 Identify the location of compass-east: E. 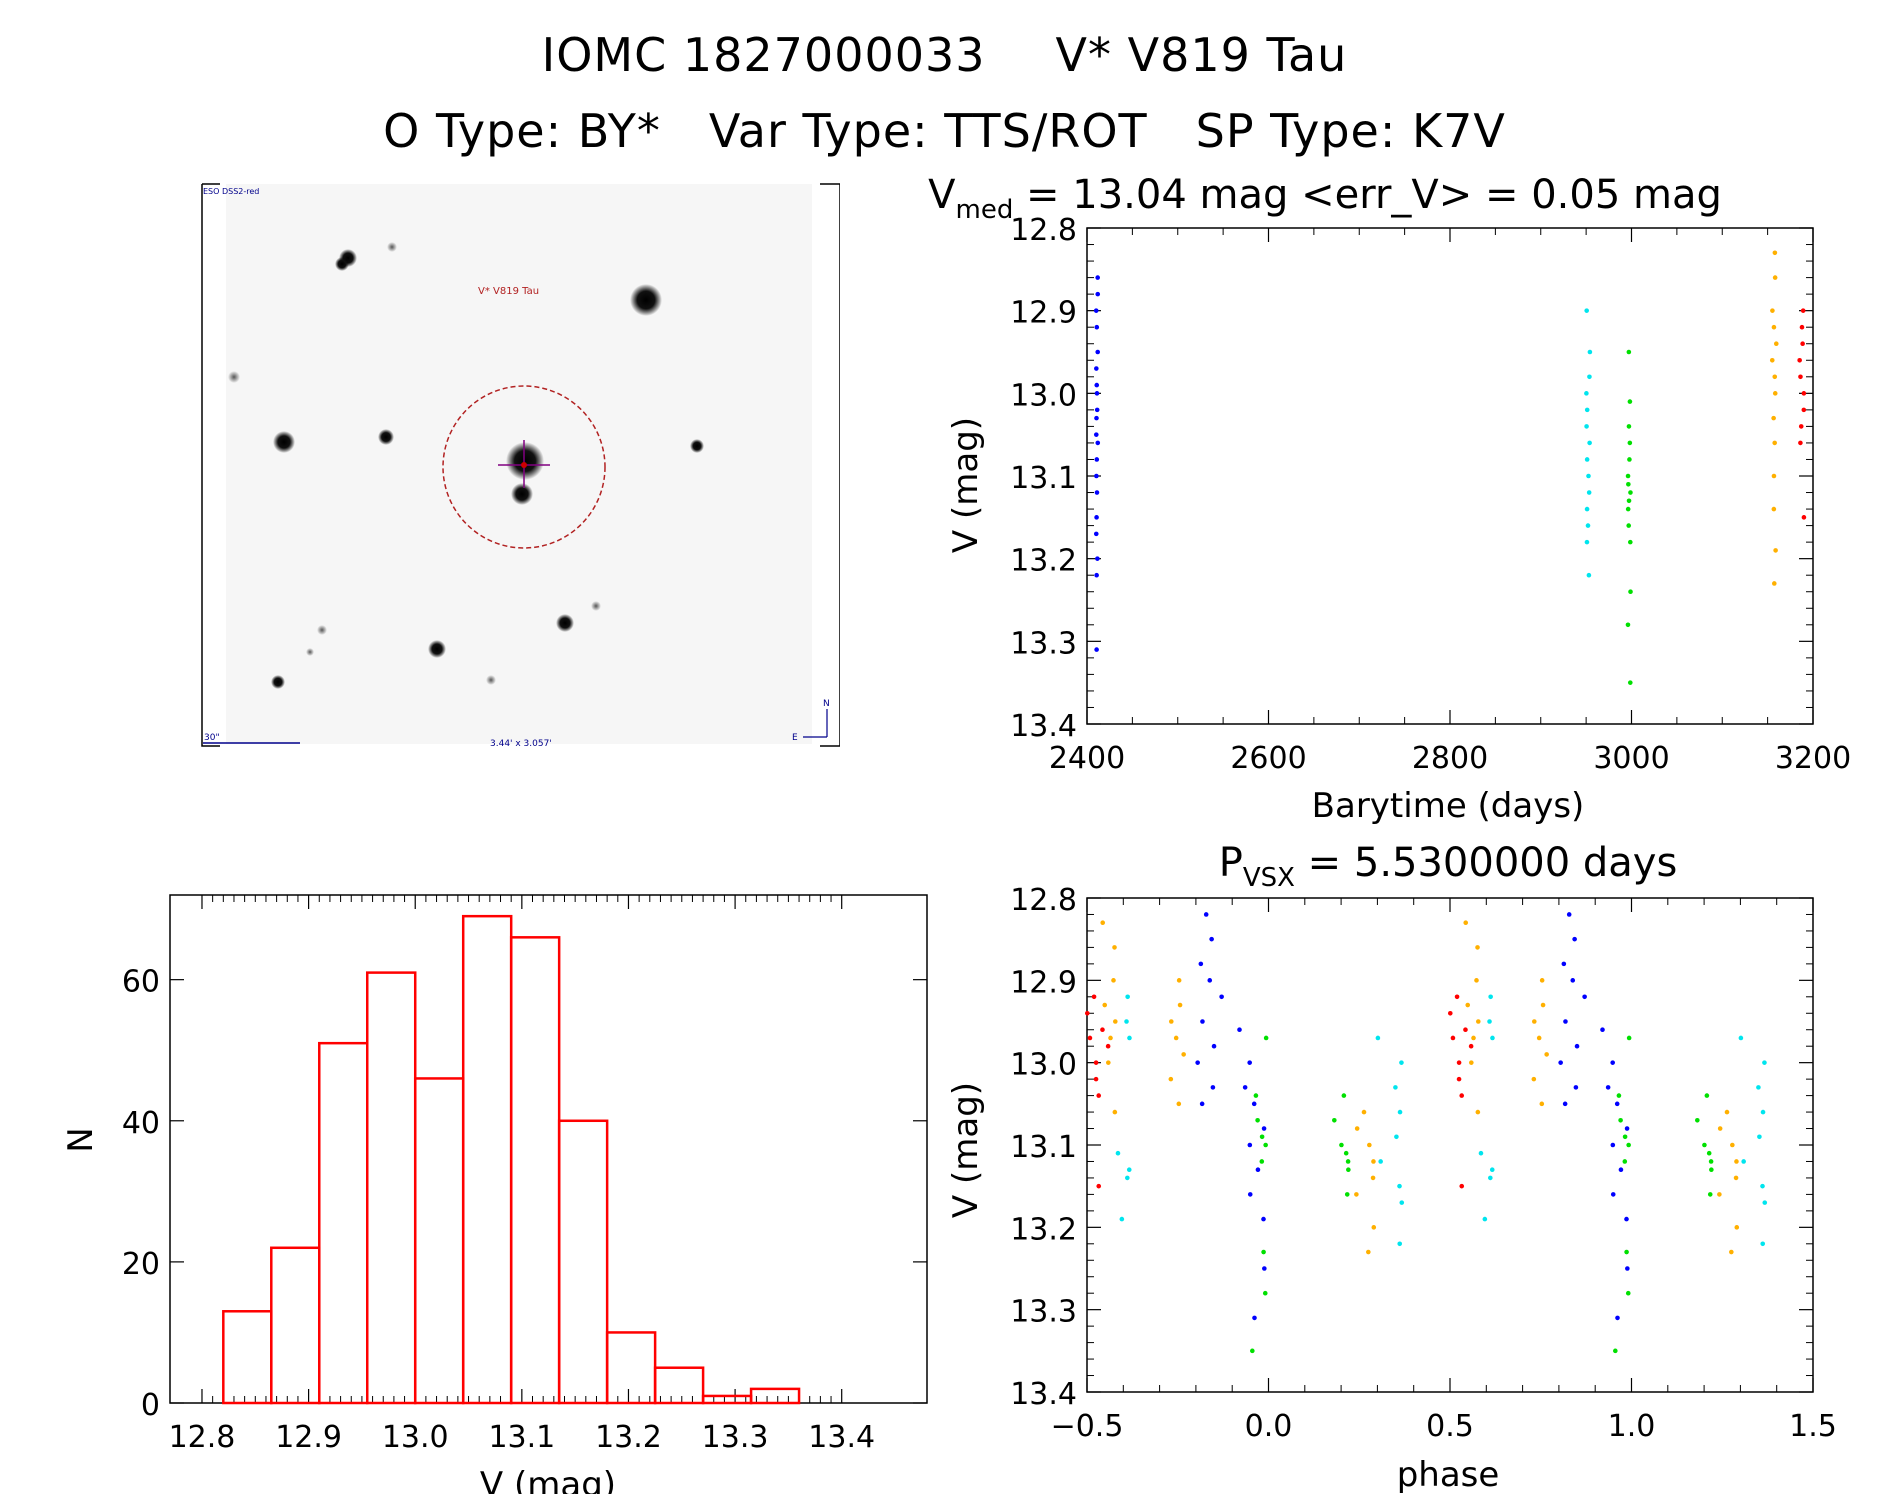
(795, 738).